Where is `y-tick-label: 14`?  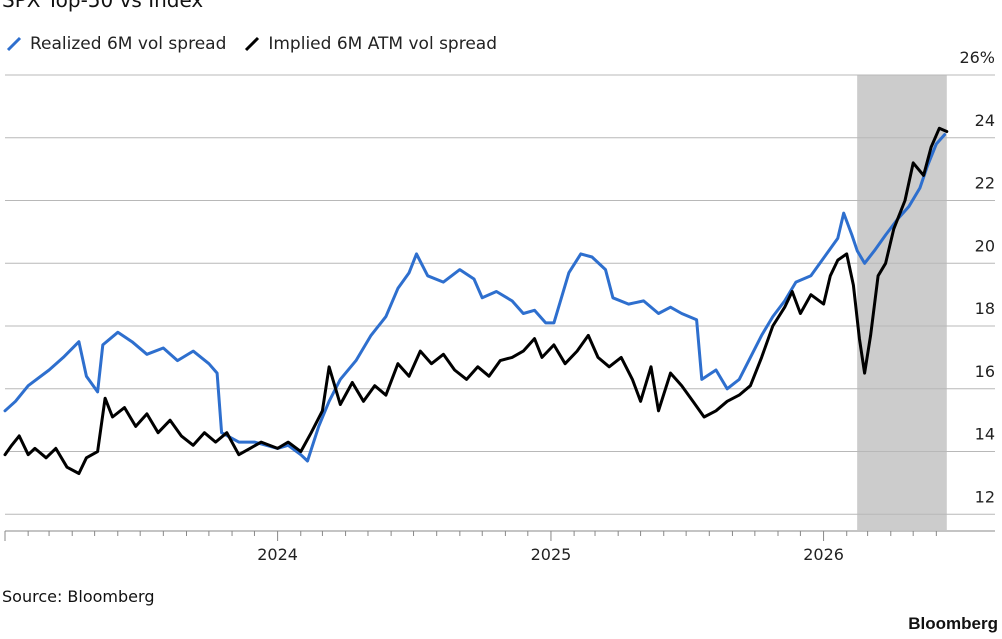 y-tick-label: 14 is located at coordinates (985, 434).